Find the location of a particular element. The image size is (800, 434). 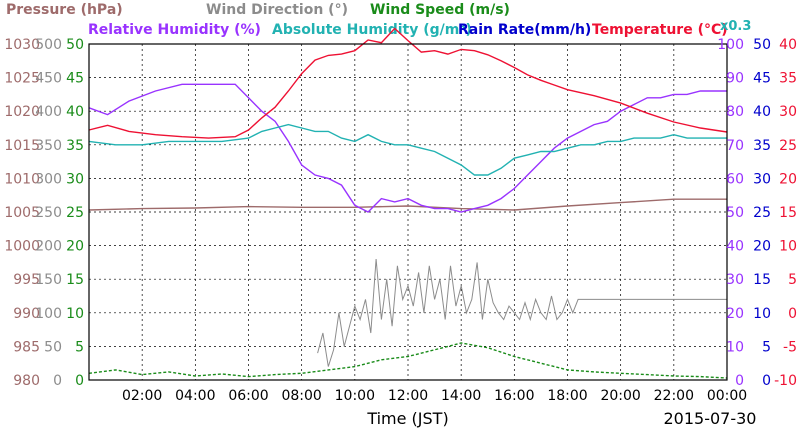

legend-rain-rate: Rain Rate(mm/h) is located at coordinates (524, 30).